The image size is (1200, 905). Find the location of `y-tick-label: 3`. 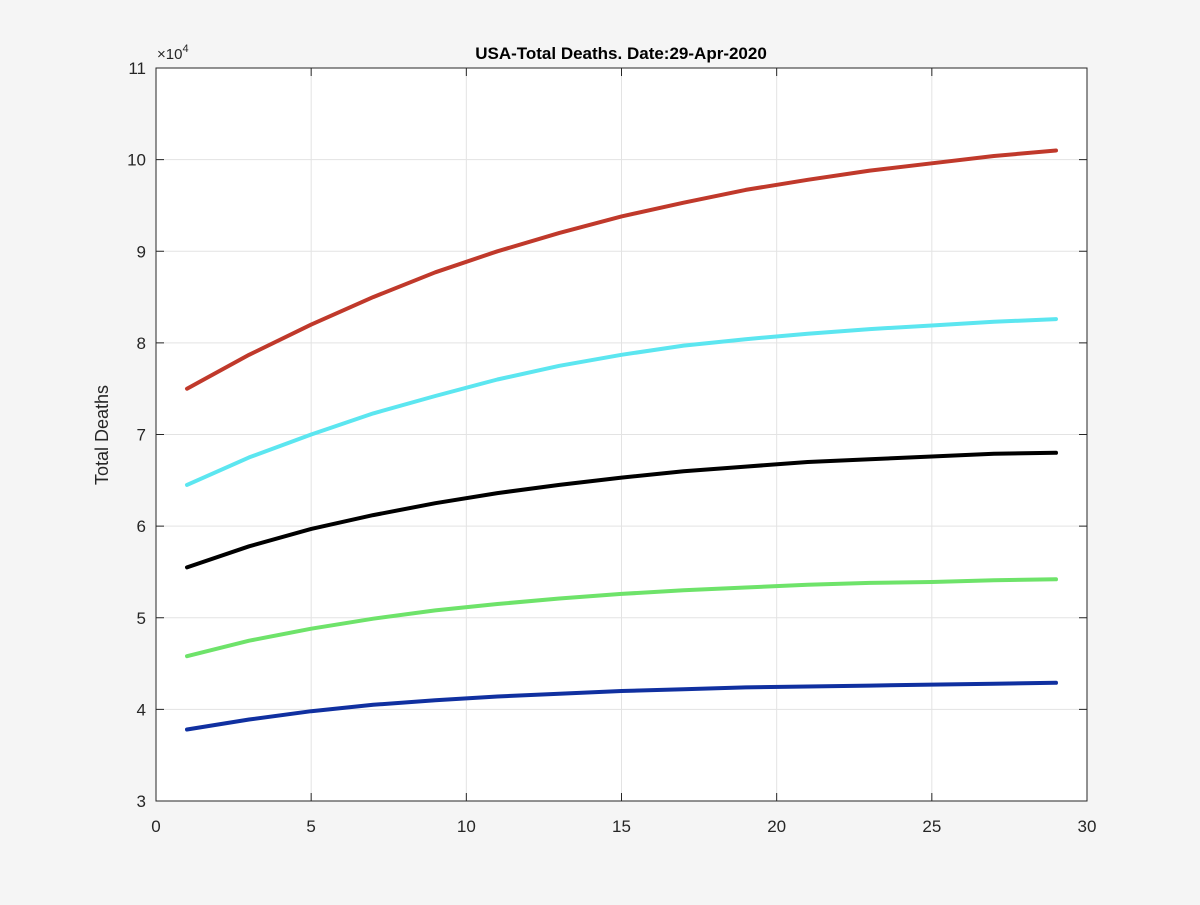

y-tick-label: 3 is located at coordinates (141, 801).